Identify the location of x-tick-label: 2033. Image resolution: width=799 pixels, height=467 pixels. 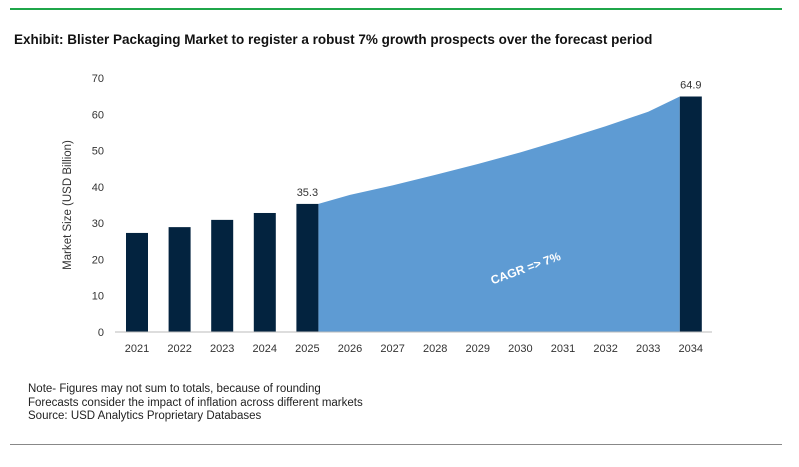
(648, 349).